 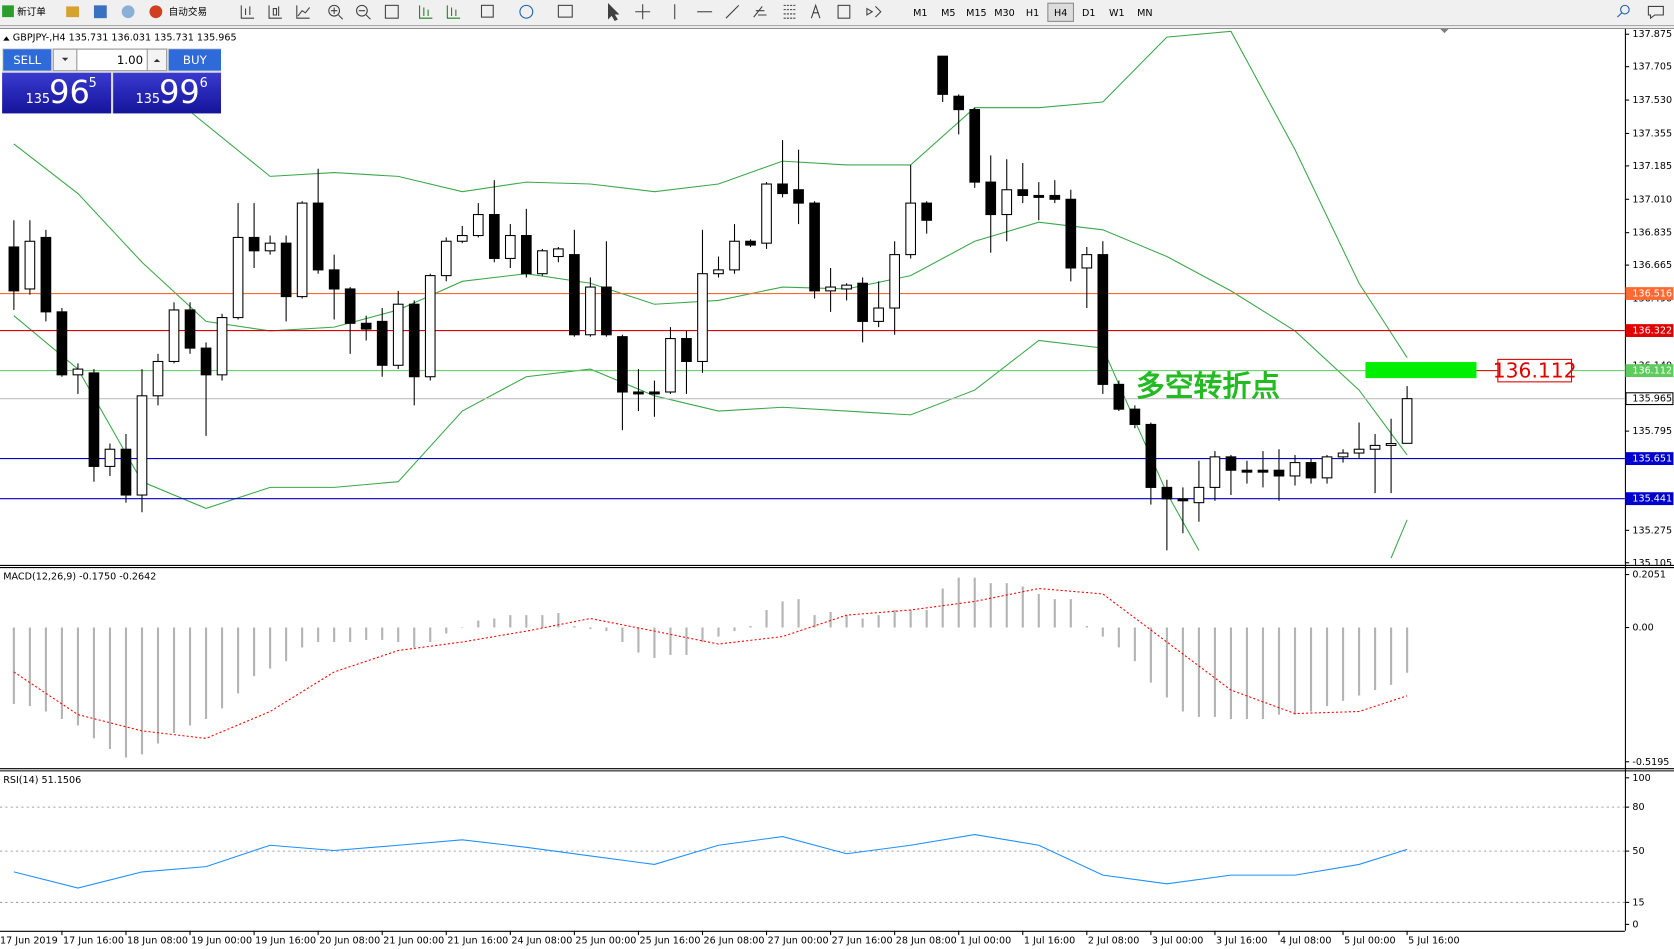 I want to click on x-tick-label: 18 Jun 08:00, so click(x=157, y=940).